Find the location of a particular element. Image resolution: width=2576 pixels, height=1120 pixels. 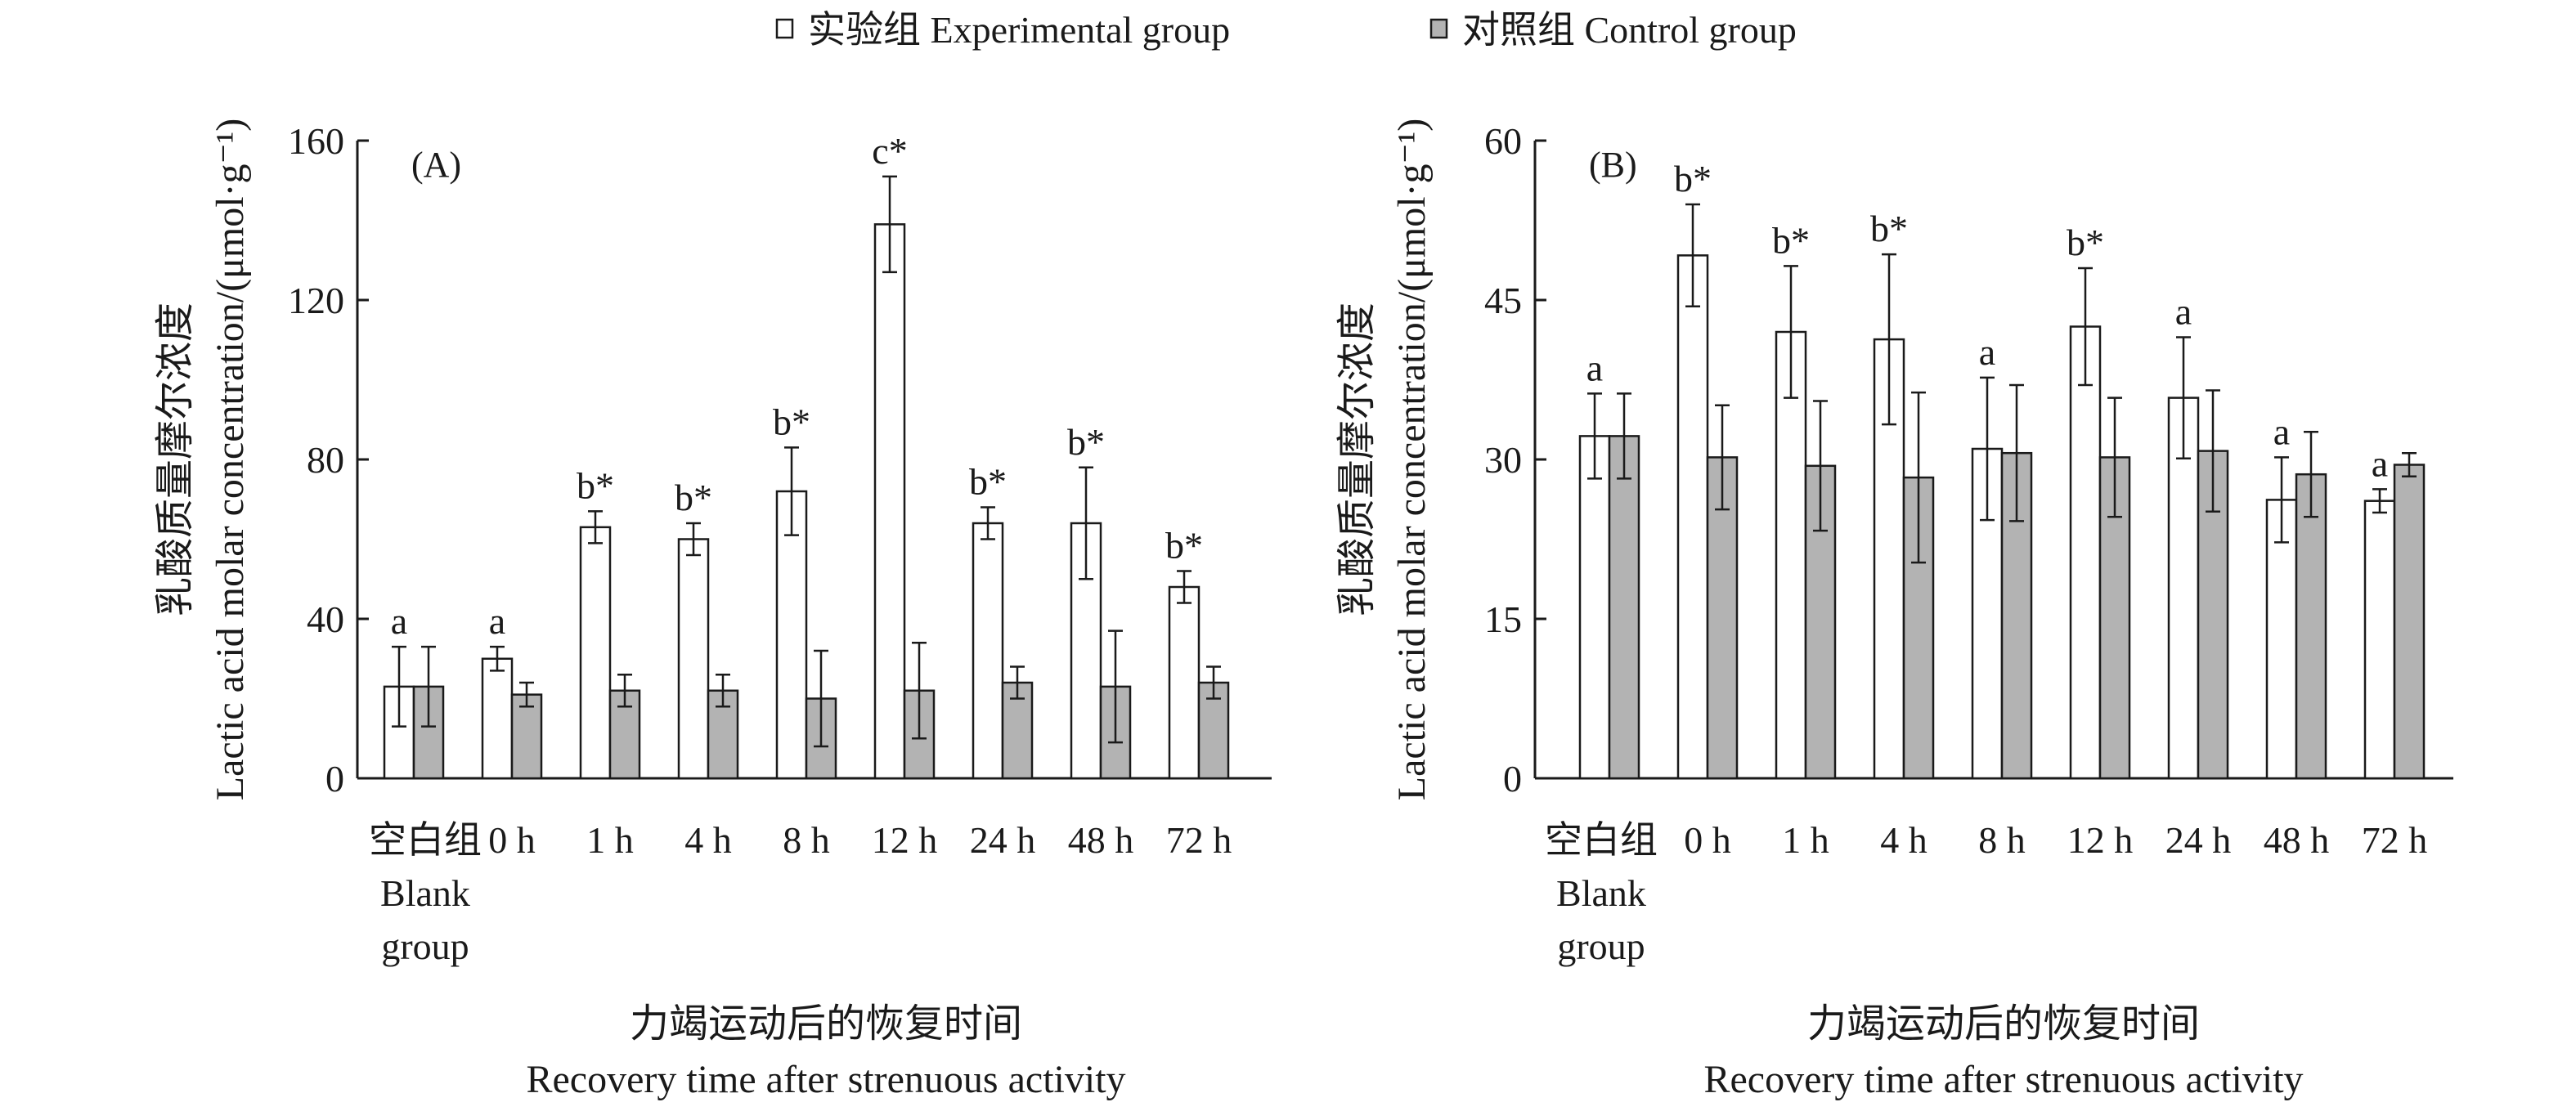

legend: 实验组 Experimental group 对照组 Control group is located at coordinates (1286, 30).